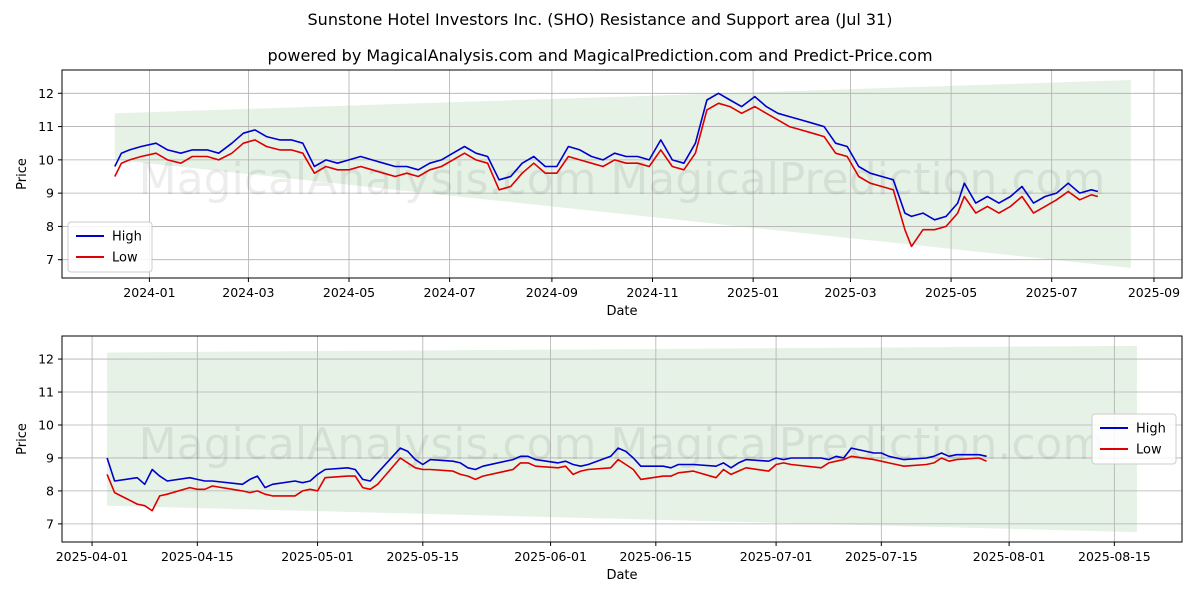 This screenshot has width=1200, height=600. What do you see at coordinates (881, 556) in the screenshot?
I see `x-tick-label: 2025-07-15` at bounding box center [881, 556].